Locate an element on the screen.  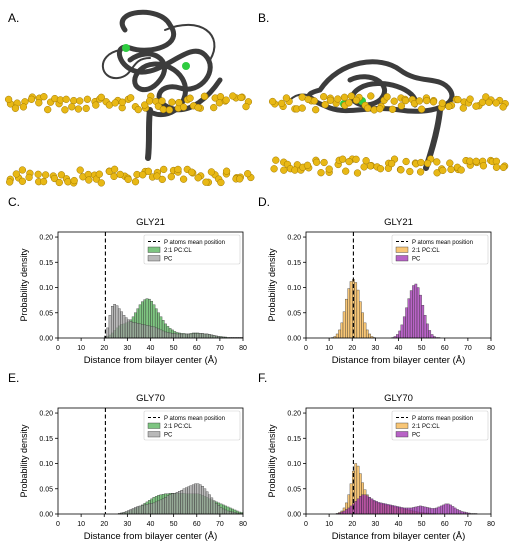
legend-box is located at coordinates (440, 249).